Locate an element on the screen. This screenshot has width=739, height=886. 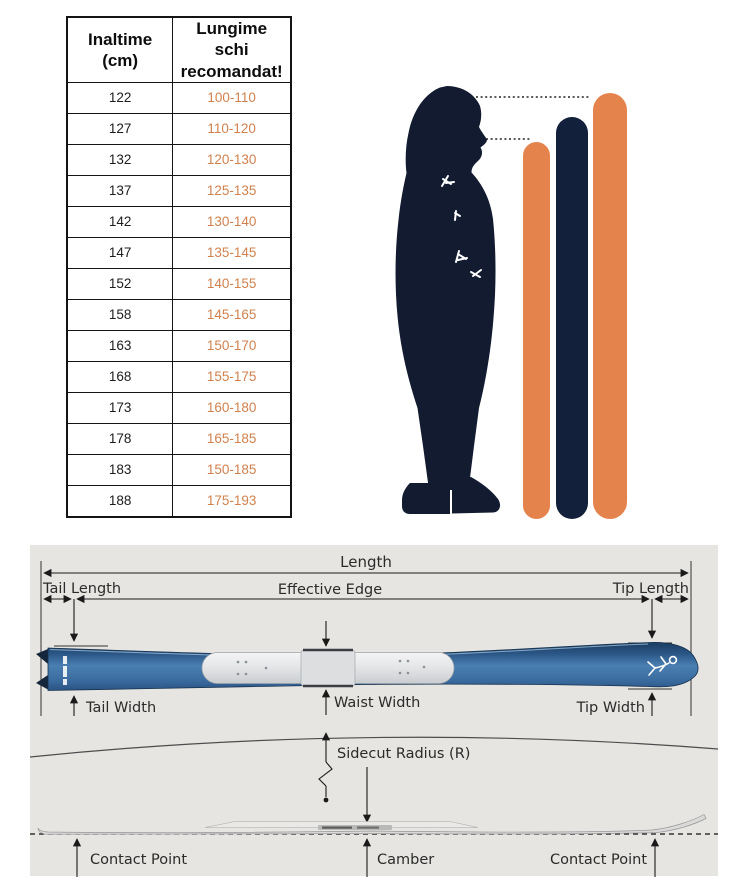
table-header: Inaltime (cm) Lungime schi recomandat! is located at coordinates (179, 49).